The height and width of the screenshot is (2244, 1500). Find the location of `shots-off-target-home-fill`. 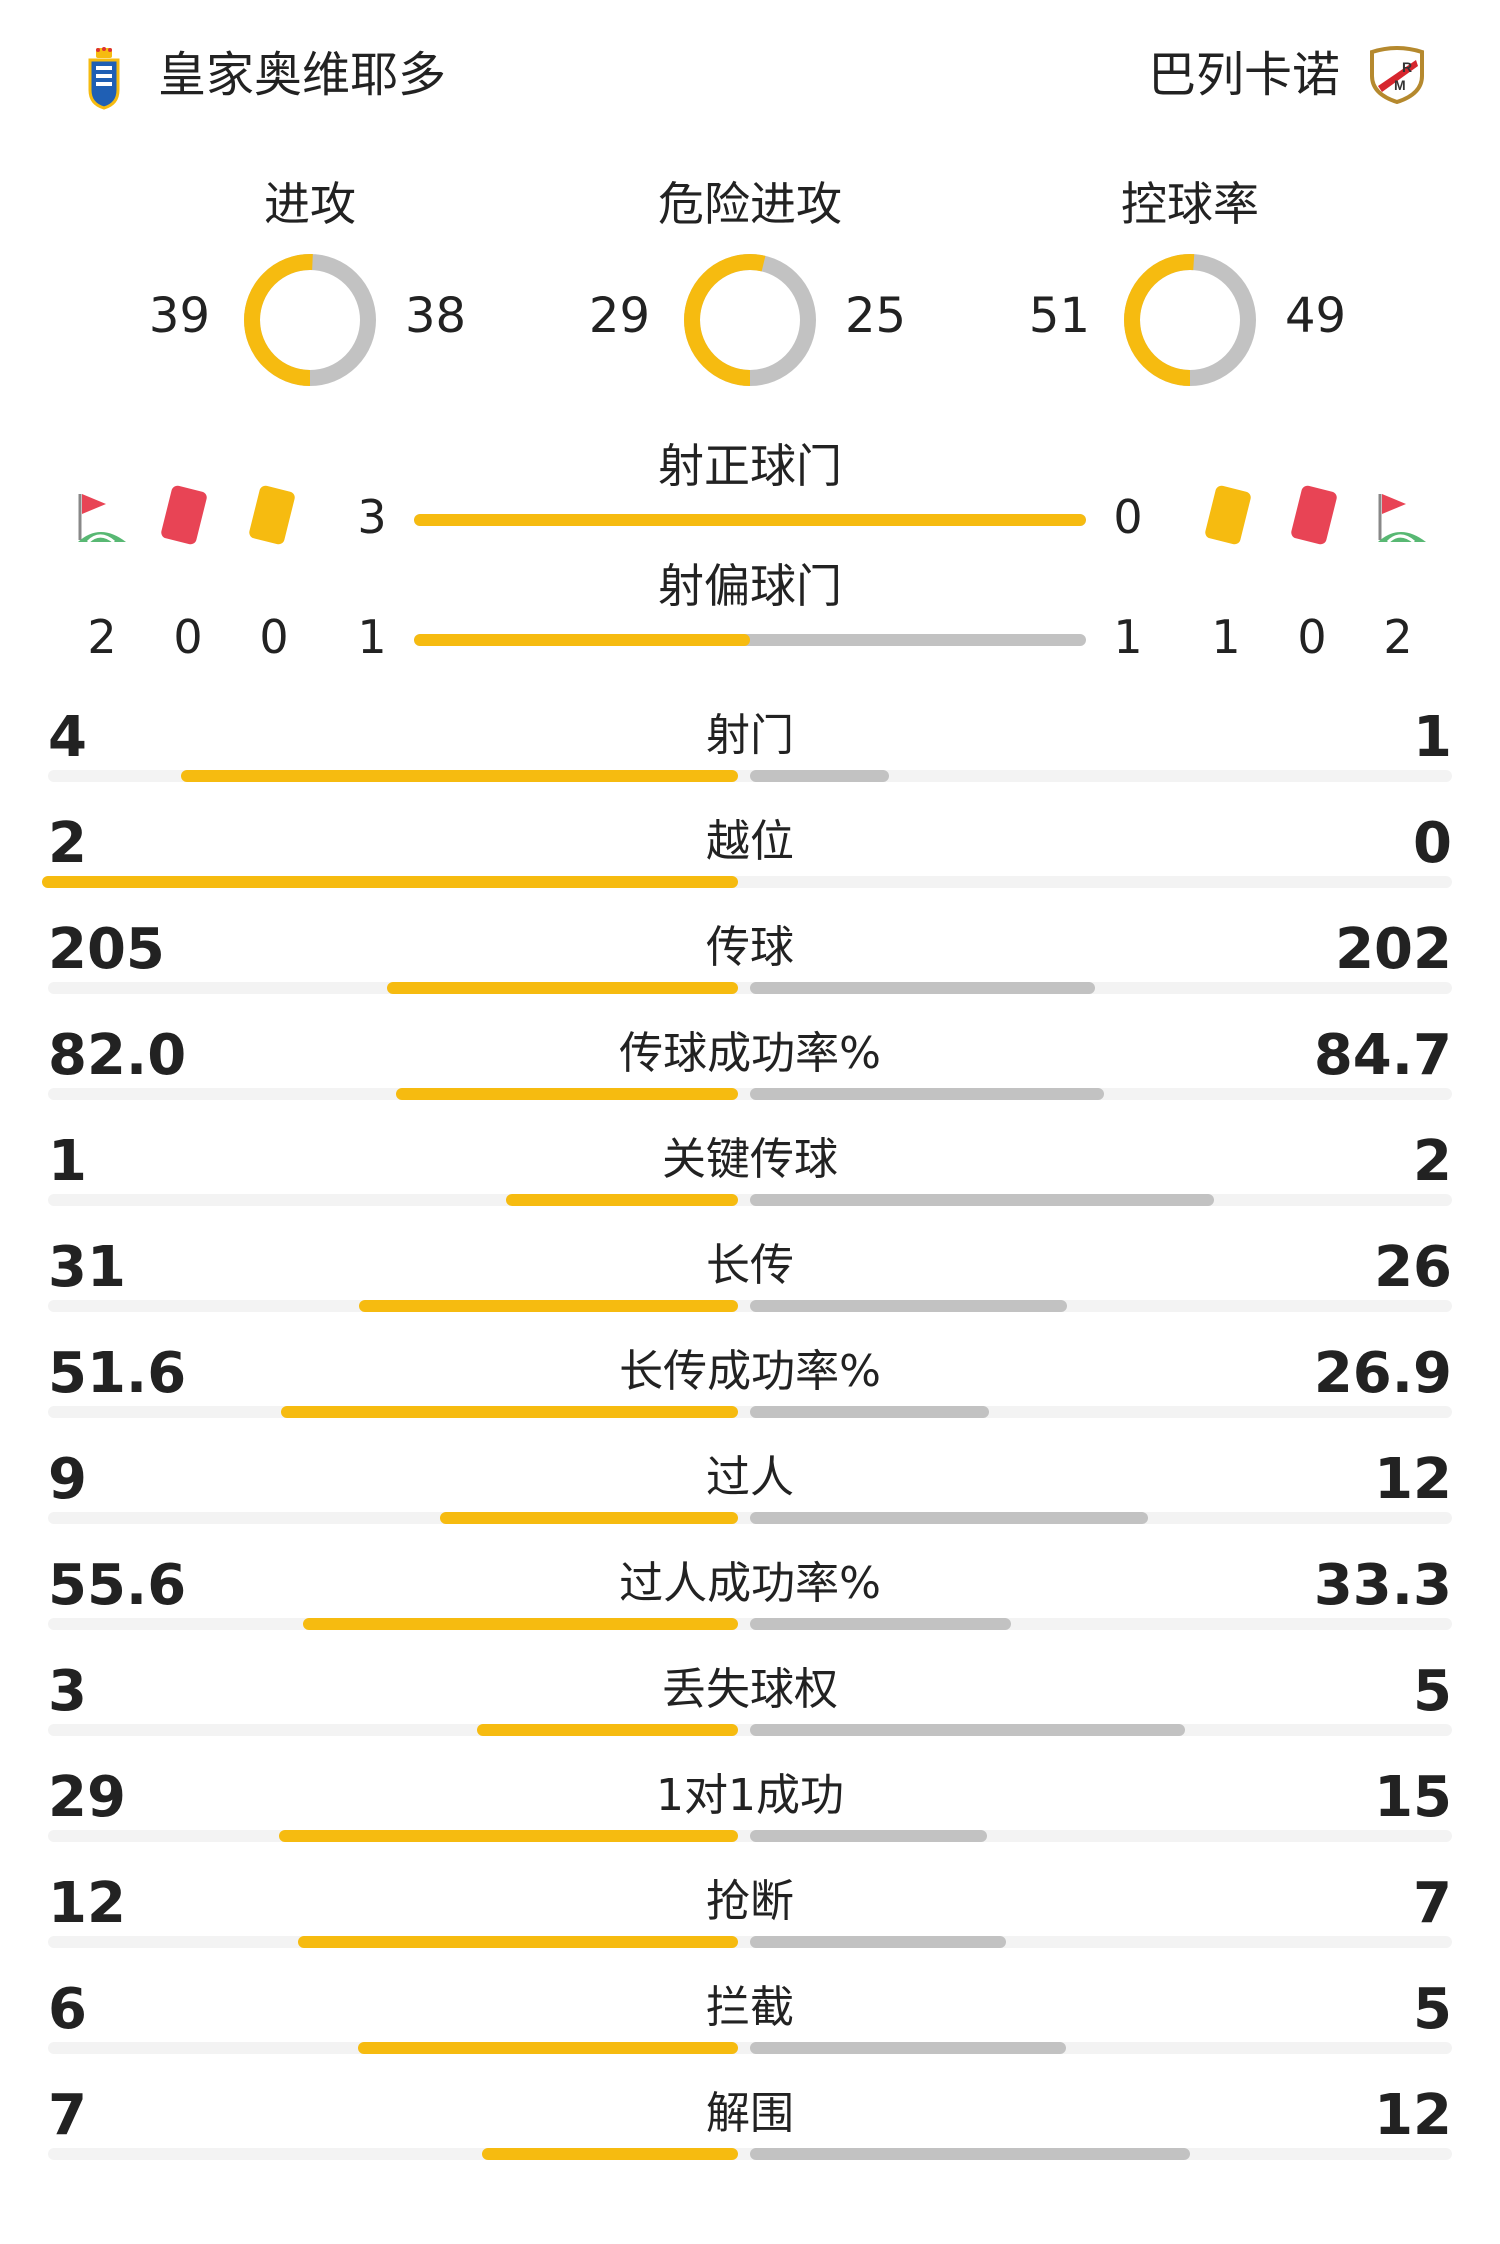

shots-off-target-home-fill is located at coordinates (582, 640).